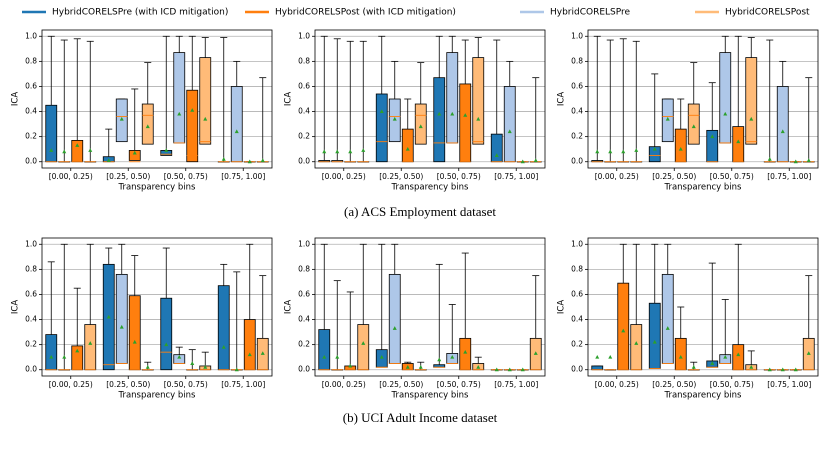  What do you see at coordinates (767, 13) in the screenshot?
I see `legend-label: HybridCORELSPost` at bounding box center [767, 13].